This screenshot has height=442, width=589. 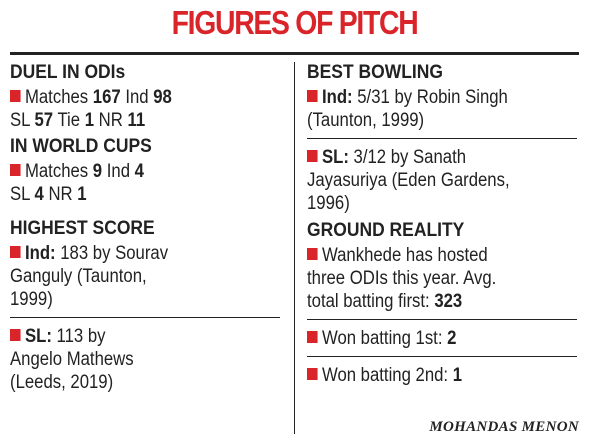 I want to click on section-heading-best-bowling: BEST BOWLING, so click(x=375, y=72).